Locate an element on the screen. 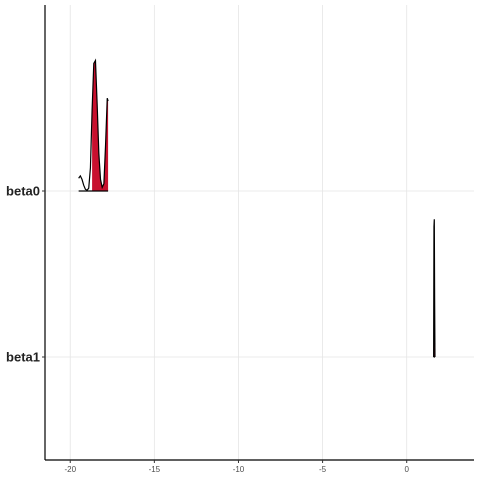  x-tick-label: -10 is located at coordinates (239, 469).